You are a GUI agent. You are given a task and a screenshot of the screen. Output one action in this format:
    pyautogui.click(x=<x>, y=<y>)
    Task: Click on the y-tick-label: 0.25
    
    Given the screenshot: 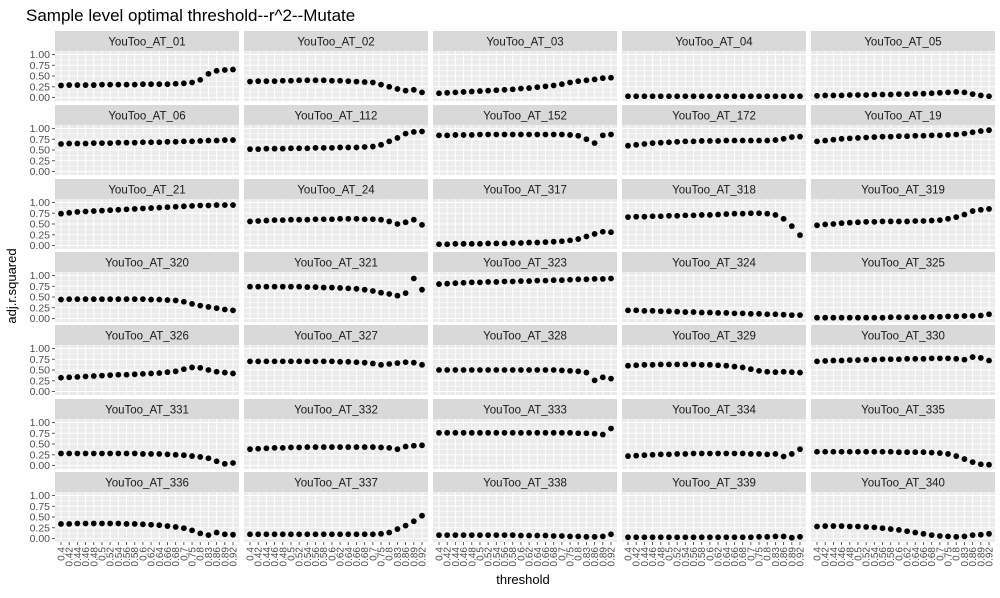 What is the action you would take?
    pyautogui.click(x=40, y=235)
    